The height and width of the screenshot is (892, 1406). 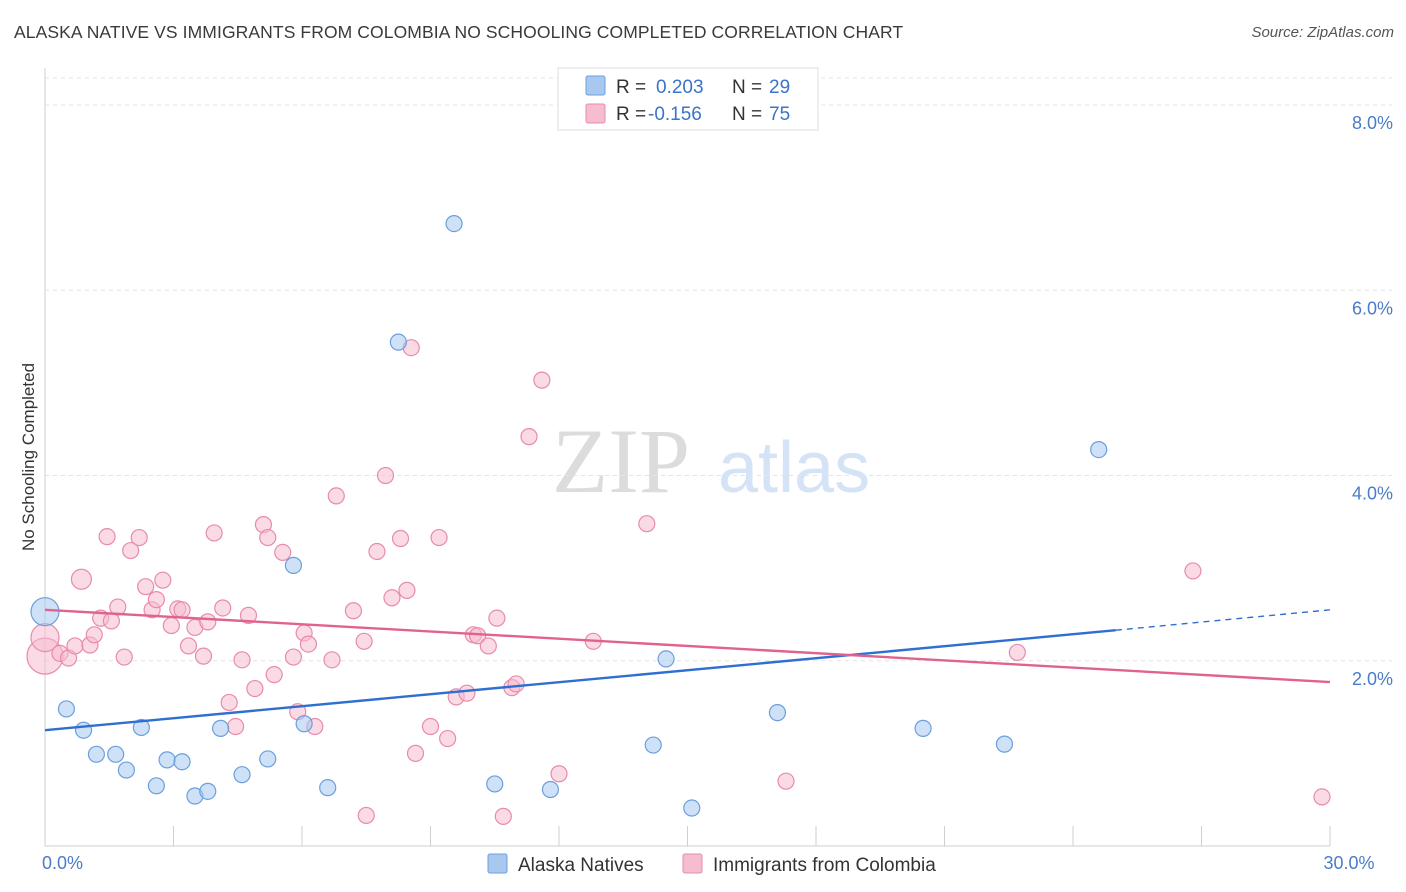 I want to click on x-tick-labels: 0.0% 30.0%, so click(x=708, y=863).